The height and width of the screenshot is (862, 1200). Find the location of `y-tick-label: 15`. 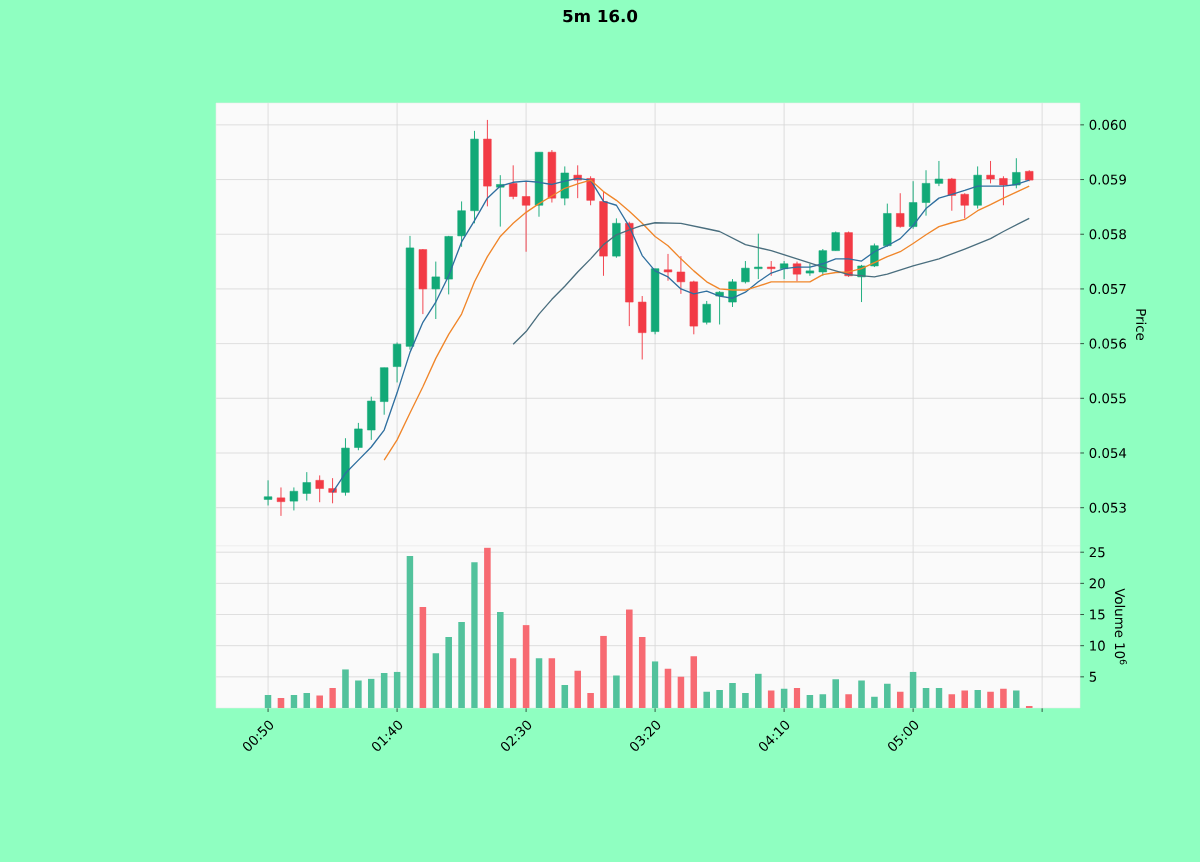

y-tick-label: 15 is located at coordinates (1097, 614).